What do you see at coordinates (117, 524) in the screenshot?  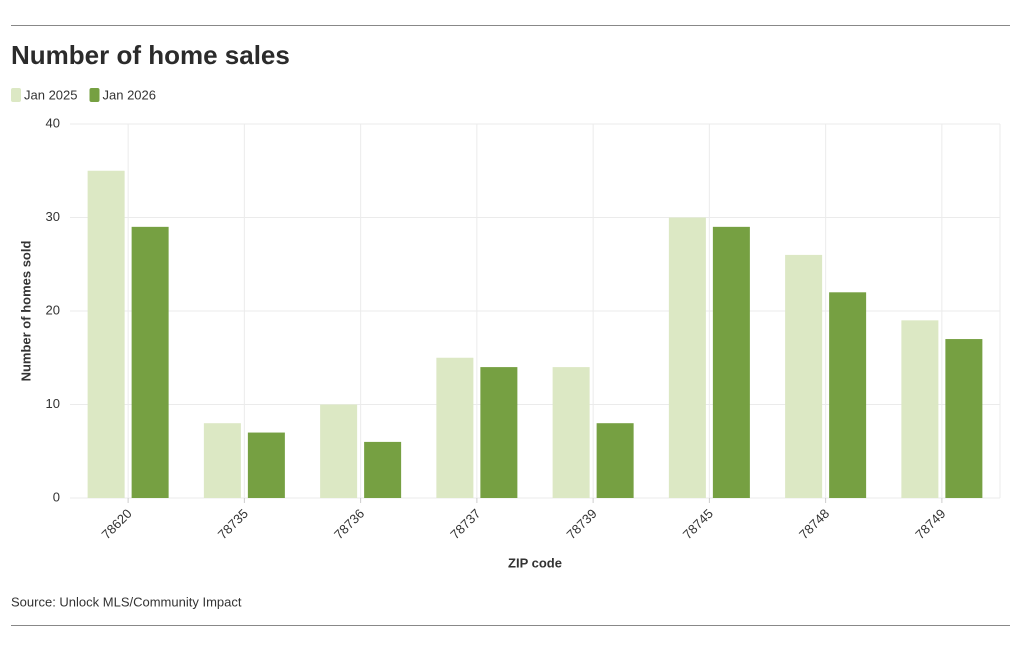 I see `x-tick-label: 78620` at bounding box center [117, 524].